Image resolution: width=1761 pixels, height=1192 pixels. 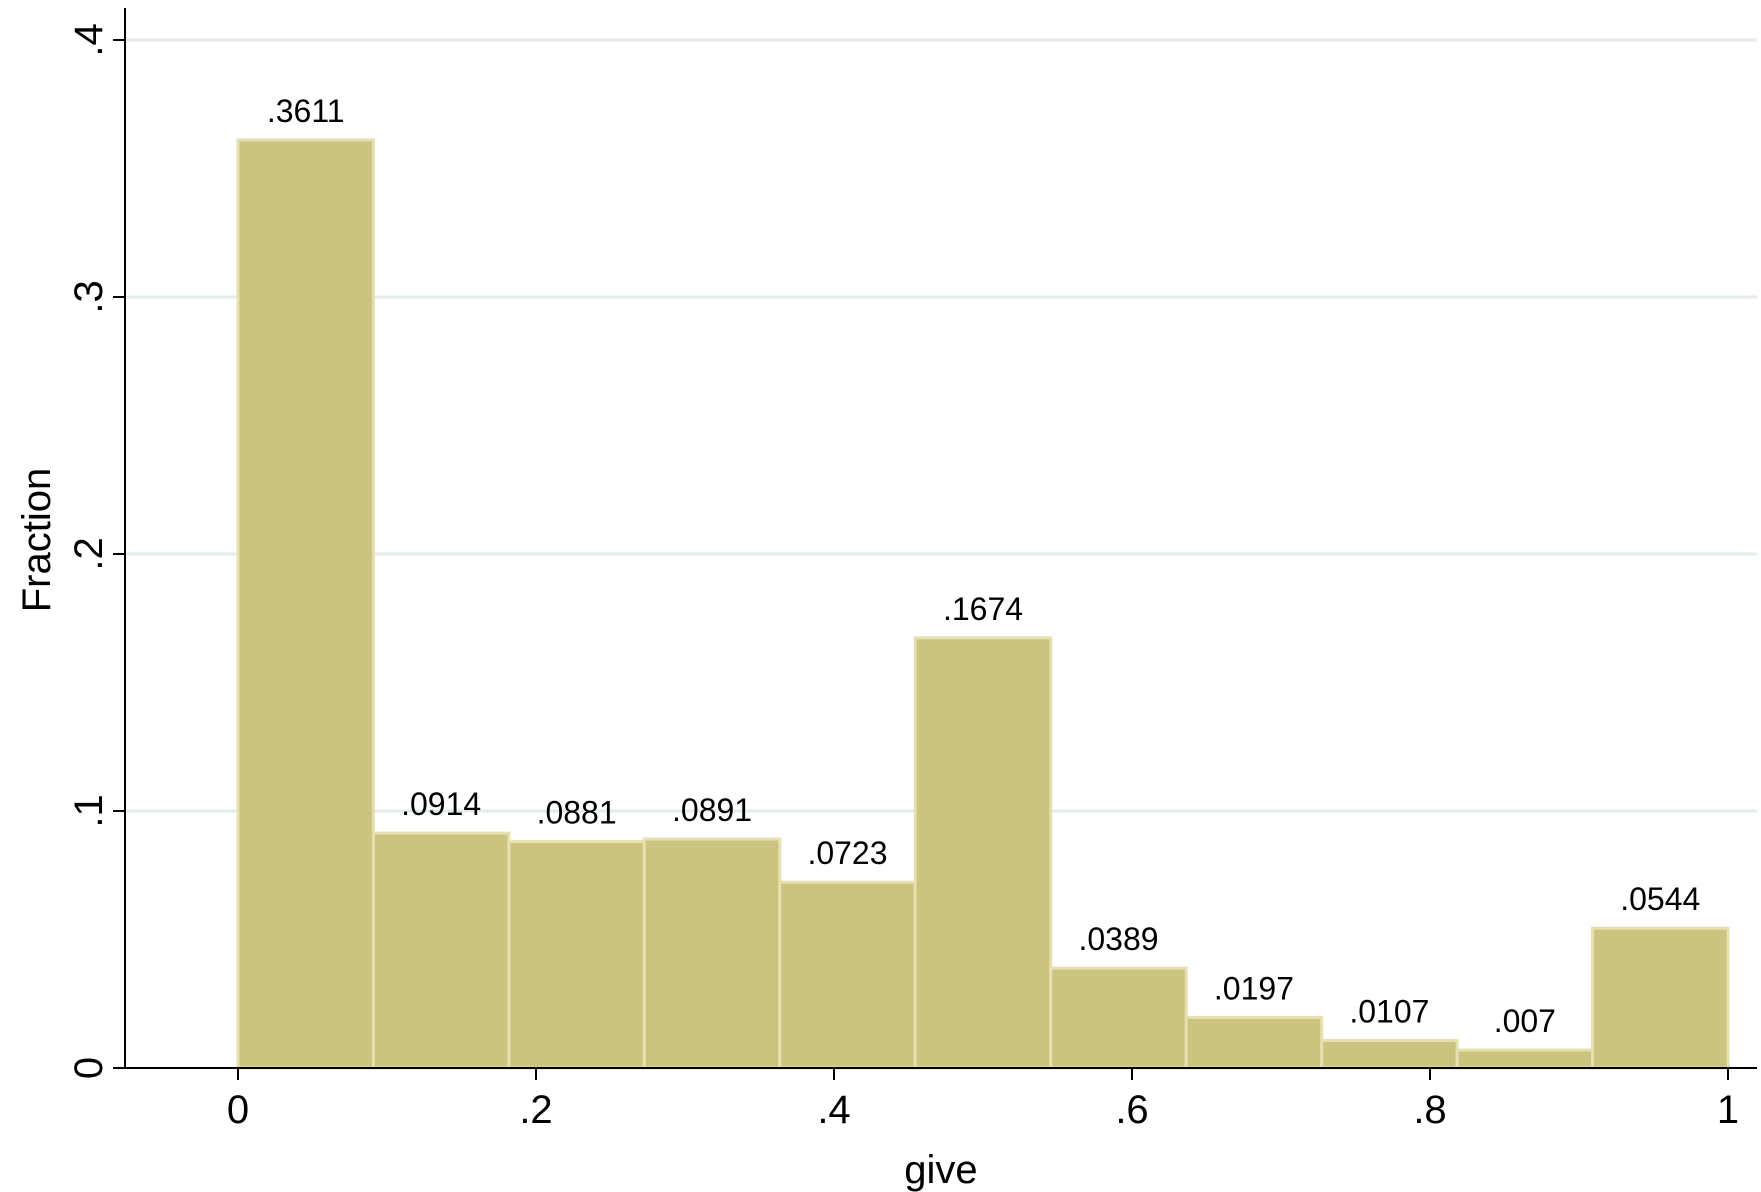 What do you see at coordinates (306, 111) in the screenshot?
I see `bar-value-label-0: .3611` at bounding box center [306, 111].